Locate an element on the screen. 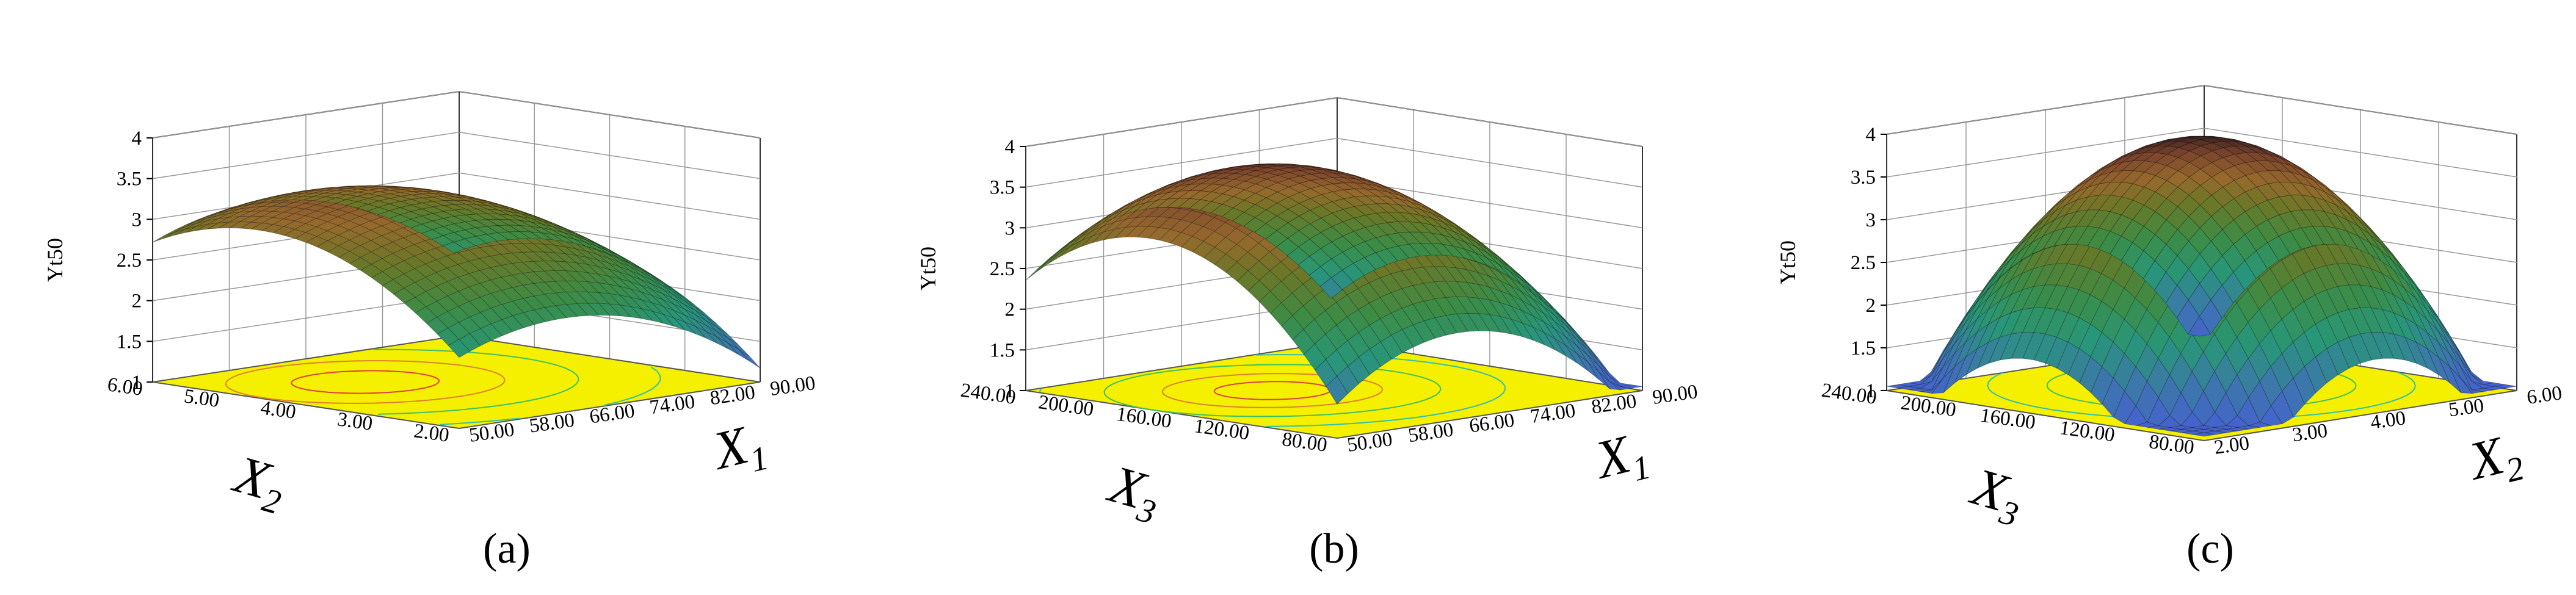 This screenshot has width=2576, height=595. x-axis: 2.00 3.00 4.00 5.00 6.00 X2 is located at coordinates (2388, 440).